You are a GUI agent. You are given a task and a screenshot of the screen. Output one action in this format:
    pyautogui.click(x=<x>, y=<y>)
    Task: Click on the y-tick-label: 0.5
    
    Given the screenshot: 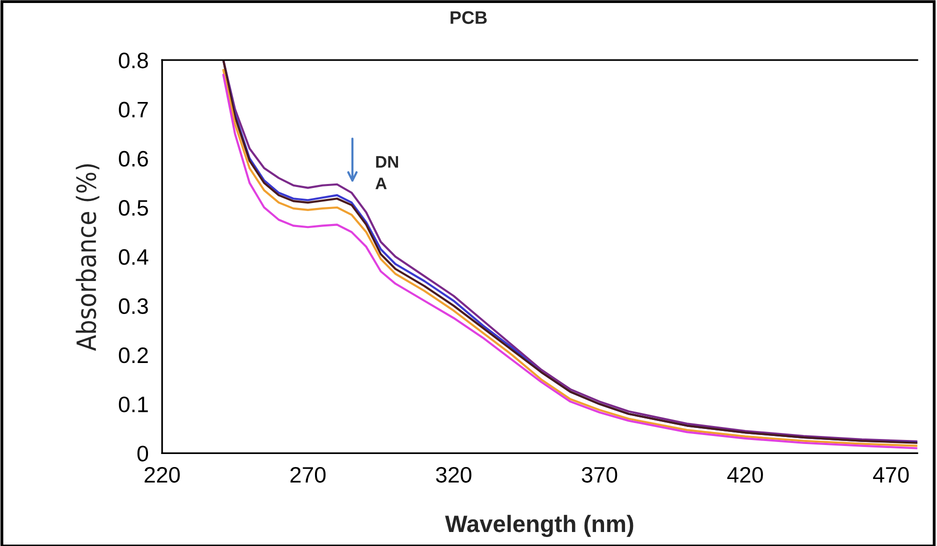 What is the action you would take?
    pyautogui.click(x=133, y=208)
    